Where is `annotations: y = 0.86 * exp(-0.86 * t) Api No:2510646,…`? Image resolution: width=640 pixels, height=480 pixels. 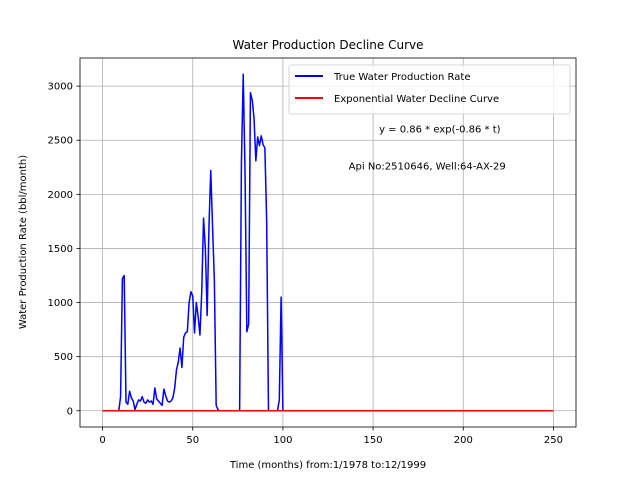
annotations: y = 0.86 * exp(-0.86 * t) Api No:2510646,… is located at coordinates (427, 149).